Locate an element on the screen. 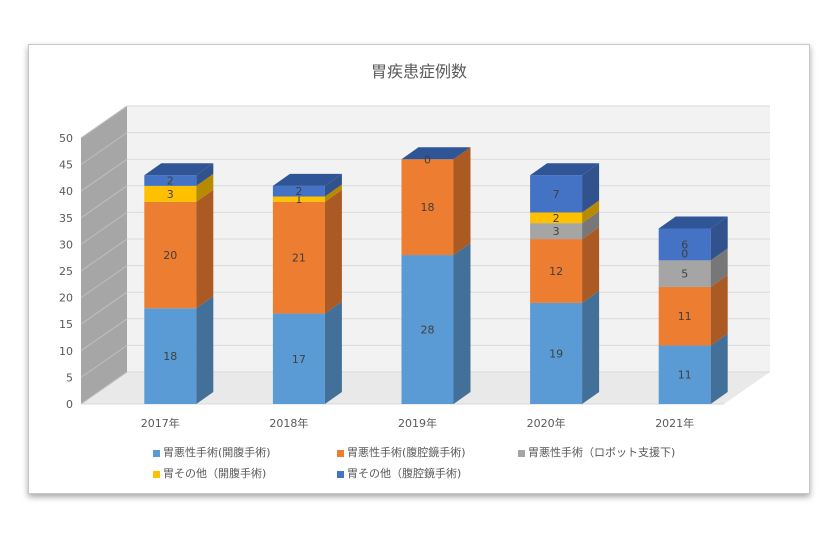 This screenshot has width=840, height=540. legend-label-series-2: 胃悪性手術(腹腔鏡手術) is located at coordinates (406, 452).